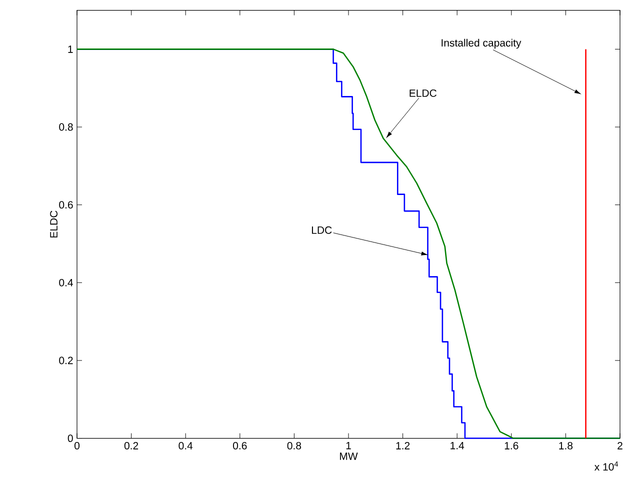  What do you see at coordinates (482, 43) in the screenshot?
I see `annotation: Installed capacity` at bounding box center [482, 43].